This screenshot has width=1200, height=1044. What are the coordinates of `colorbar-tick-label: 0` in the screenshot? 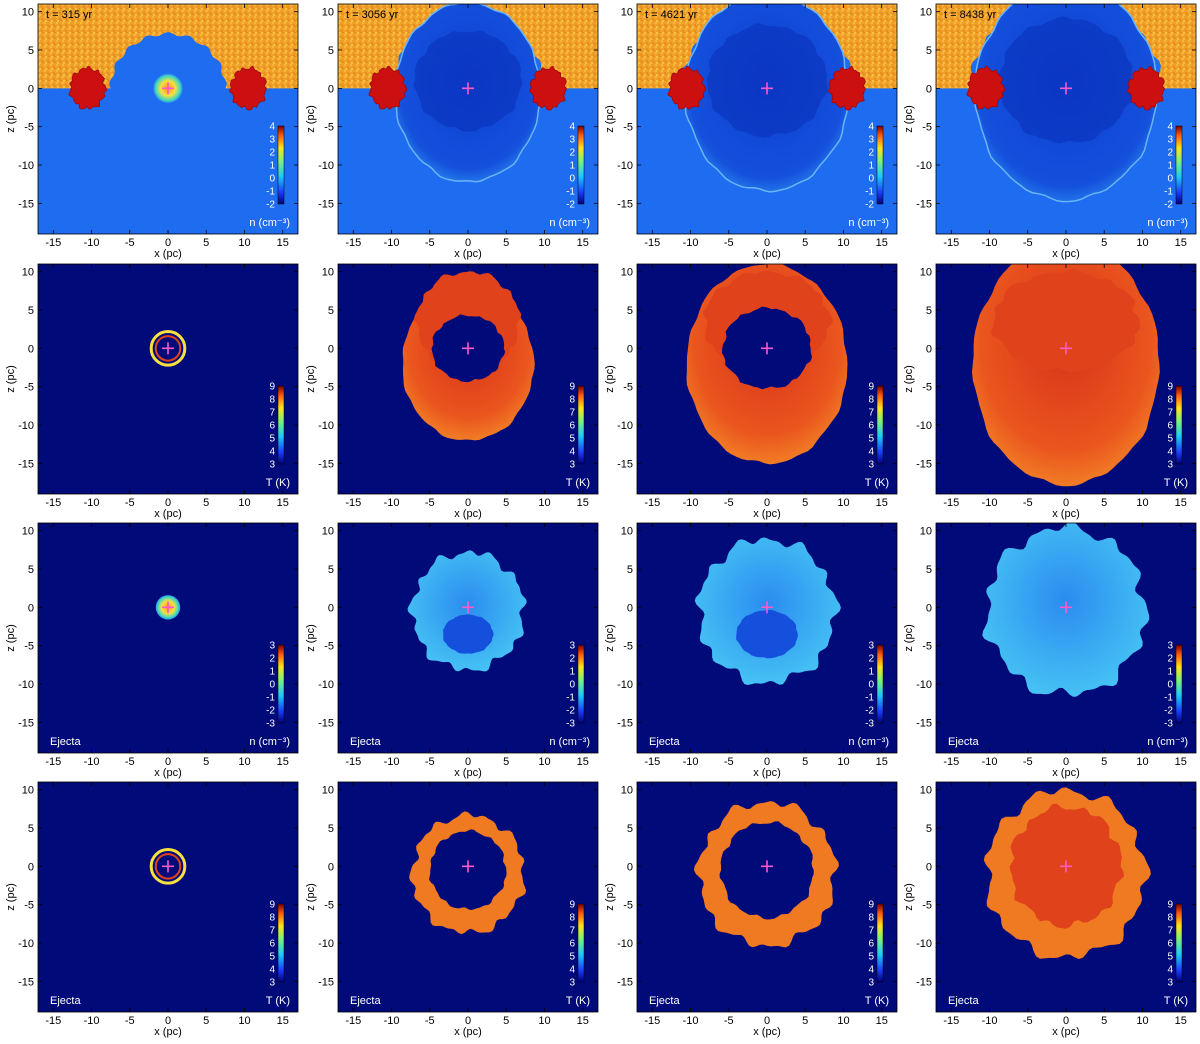 It's located at (871, 179).